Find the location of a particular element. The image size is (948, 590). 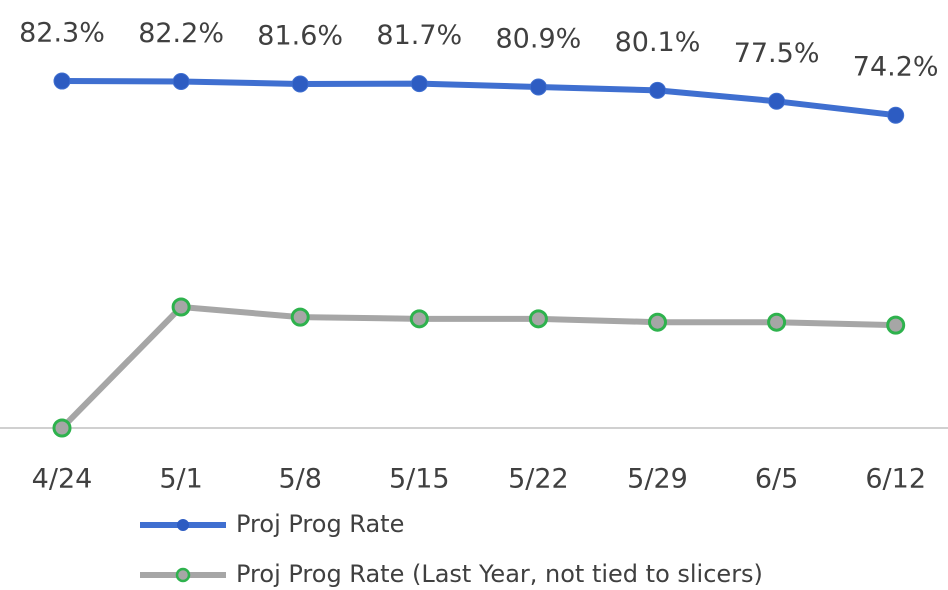

x-tick-label: 5/15 is located at coordinates (419, 479).